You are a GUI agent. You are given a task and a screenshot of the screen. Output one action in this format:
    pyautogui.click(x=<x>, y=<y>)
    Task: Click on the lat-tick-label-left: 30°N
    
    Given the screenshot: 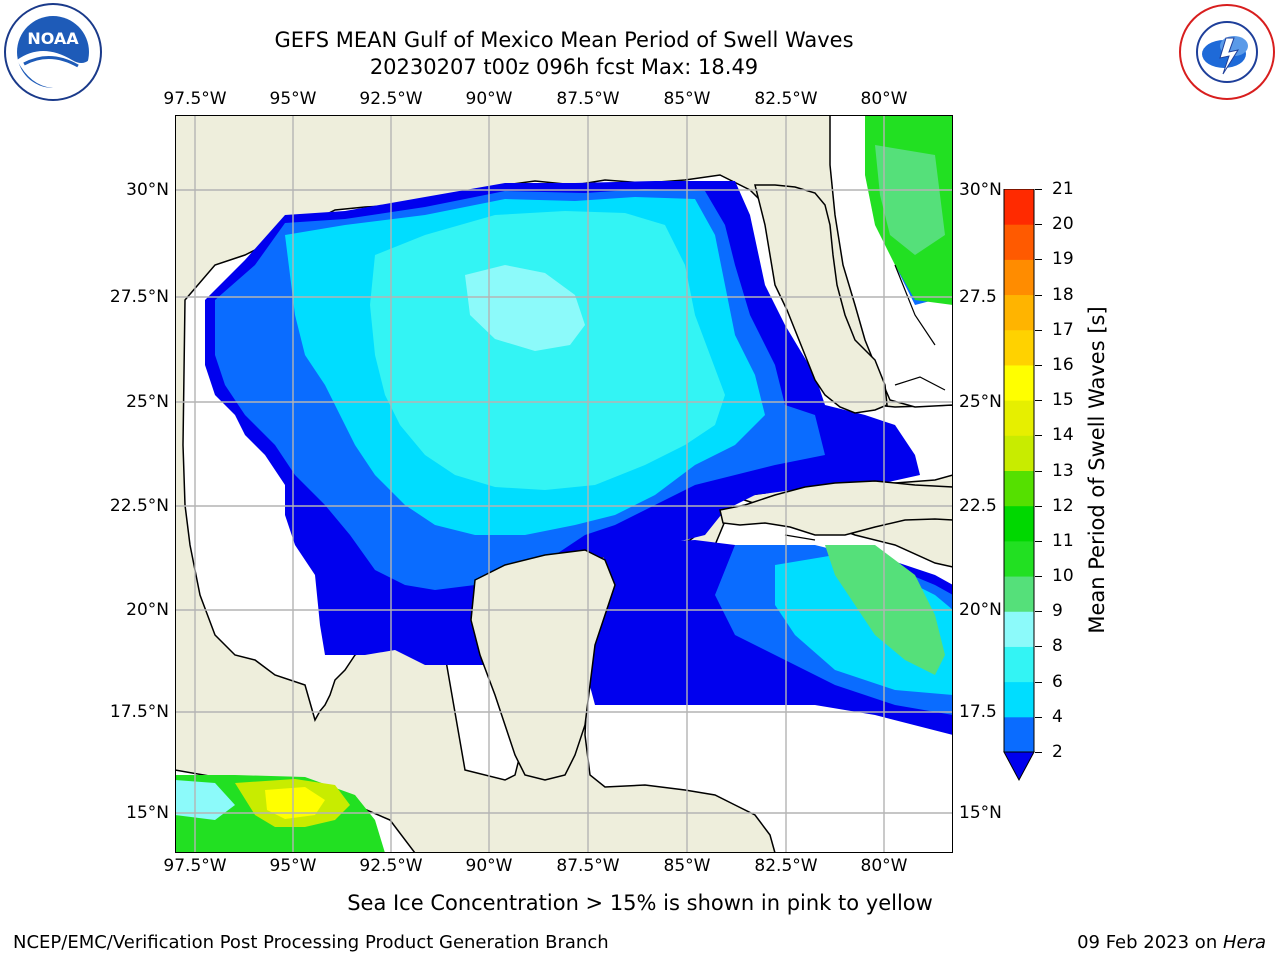 What is the action you would take?
    pyautogui.click(x=147, y=190)
    